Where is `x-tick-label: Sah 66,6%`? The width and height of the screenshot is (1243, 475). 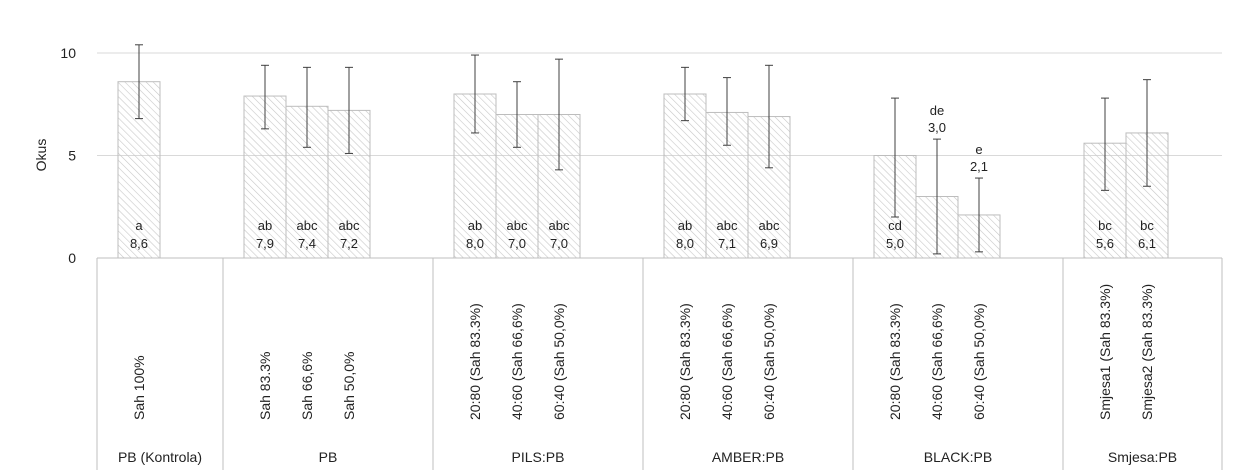
x-tick-label: Sah 66,6% is located at coordinates (307, 386).